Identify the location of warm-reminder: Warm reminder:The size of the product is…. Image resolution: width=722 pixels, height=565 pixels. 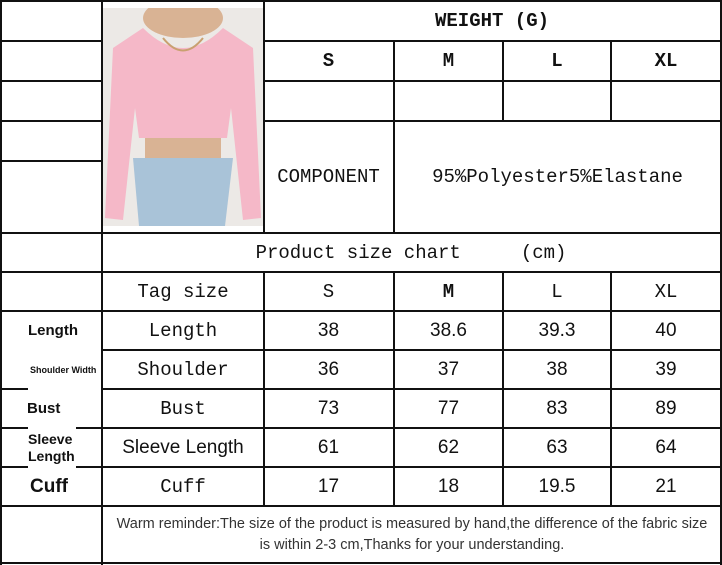
(412, 534).